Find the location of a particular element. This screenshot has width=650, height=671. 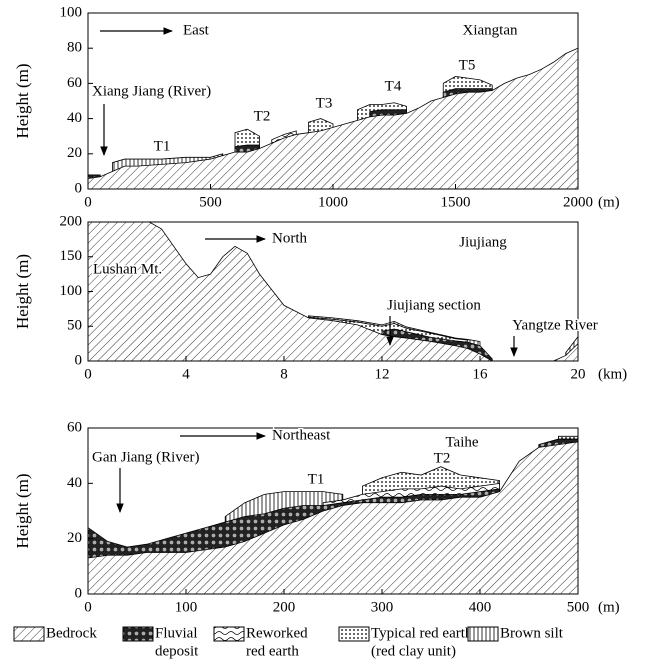

annotation: Xiang Jiang (River) is located at coordinates (151, 91).